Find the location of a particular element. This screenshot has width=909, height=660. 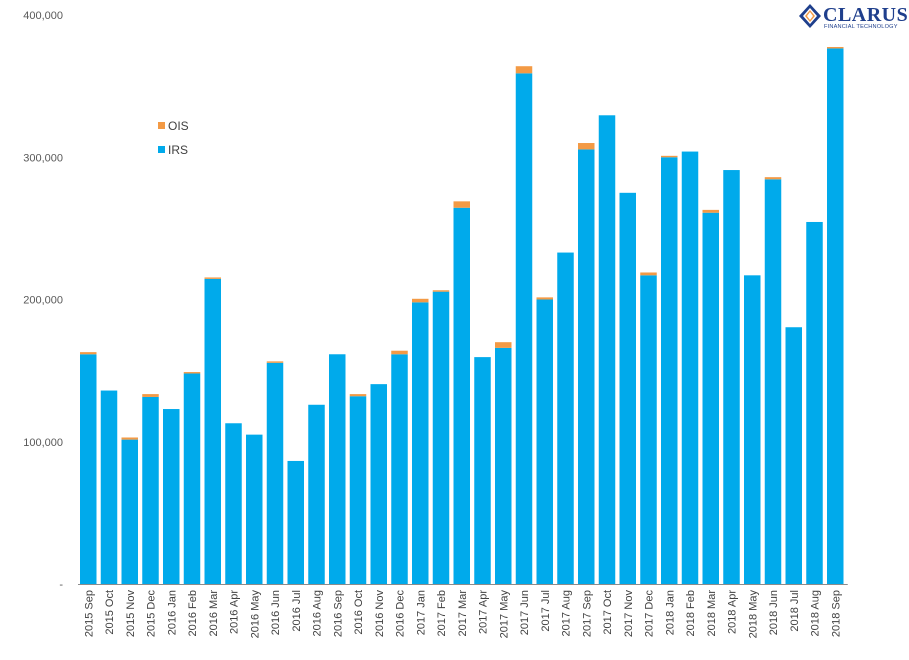

y-axis: - 100,000 200,000 300,000 400,000 is located at coordinates (43, 300).